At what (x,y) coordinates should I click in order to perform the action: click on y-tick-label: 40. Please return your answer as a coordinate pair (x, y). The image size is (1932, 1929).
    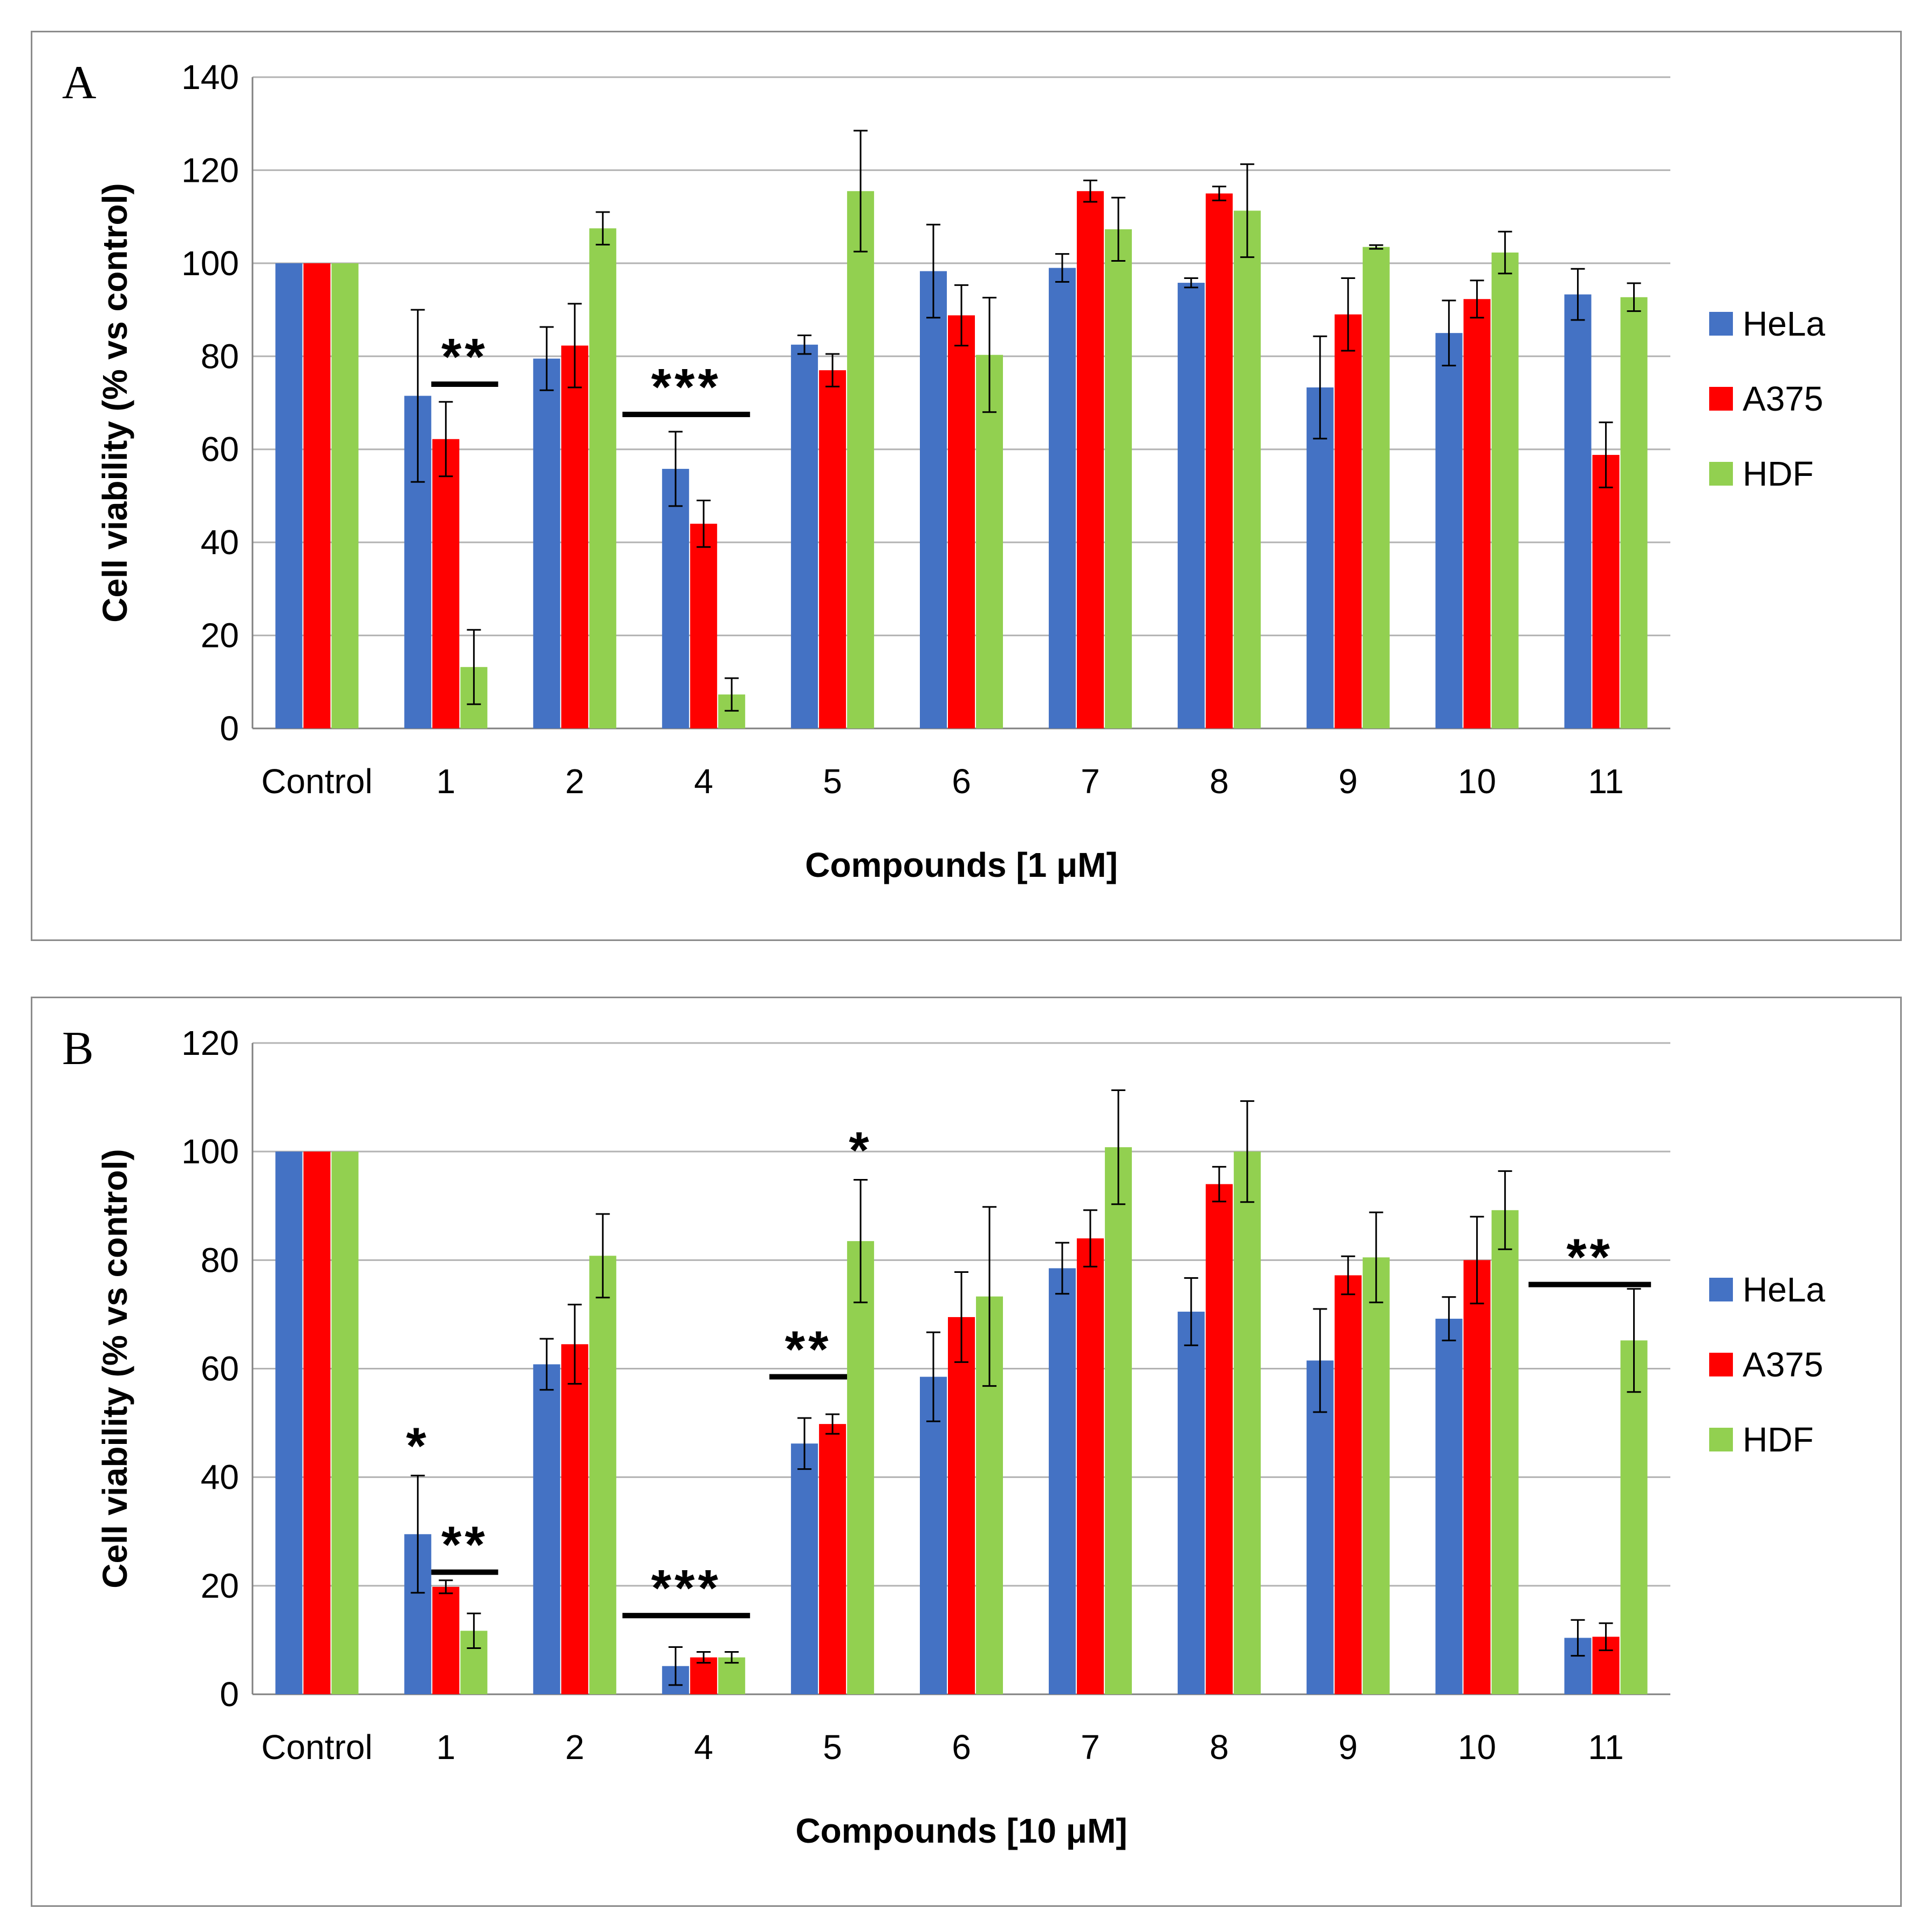
    Looking at the image, I should click on (220, 1477).